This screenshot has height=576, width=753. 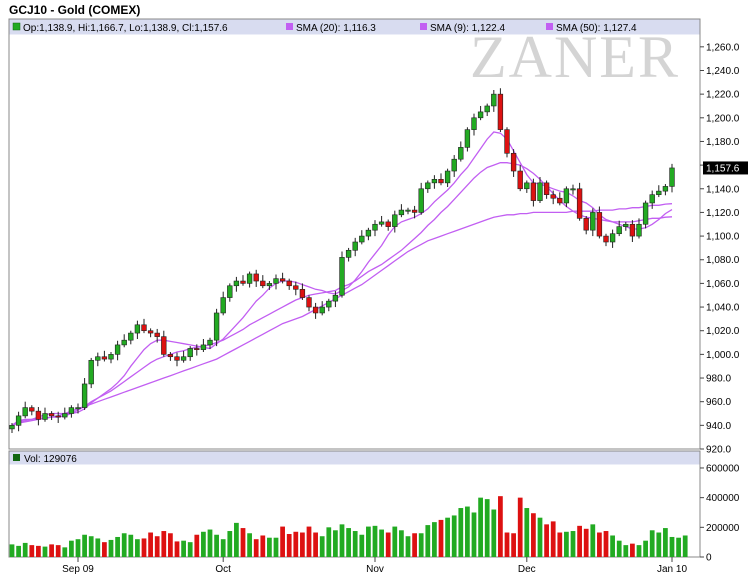 I want to click on volume-bars, so click(x=348, y=526).